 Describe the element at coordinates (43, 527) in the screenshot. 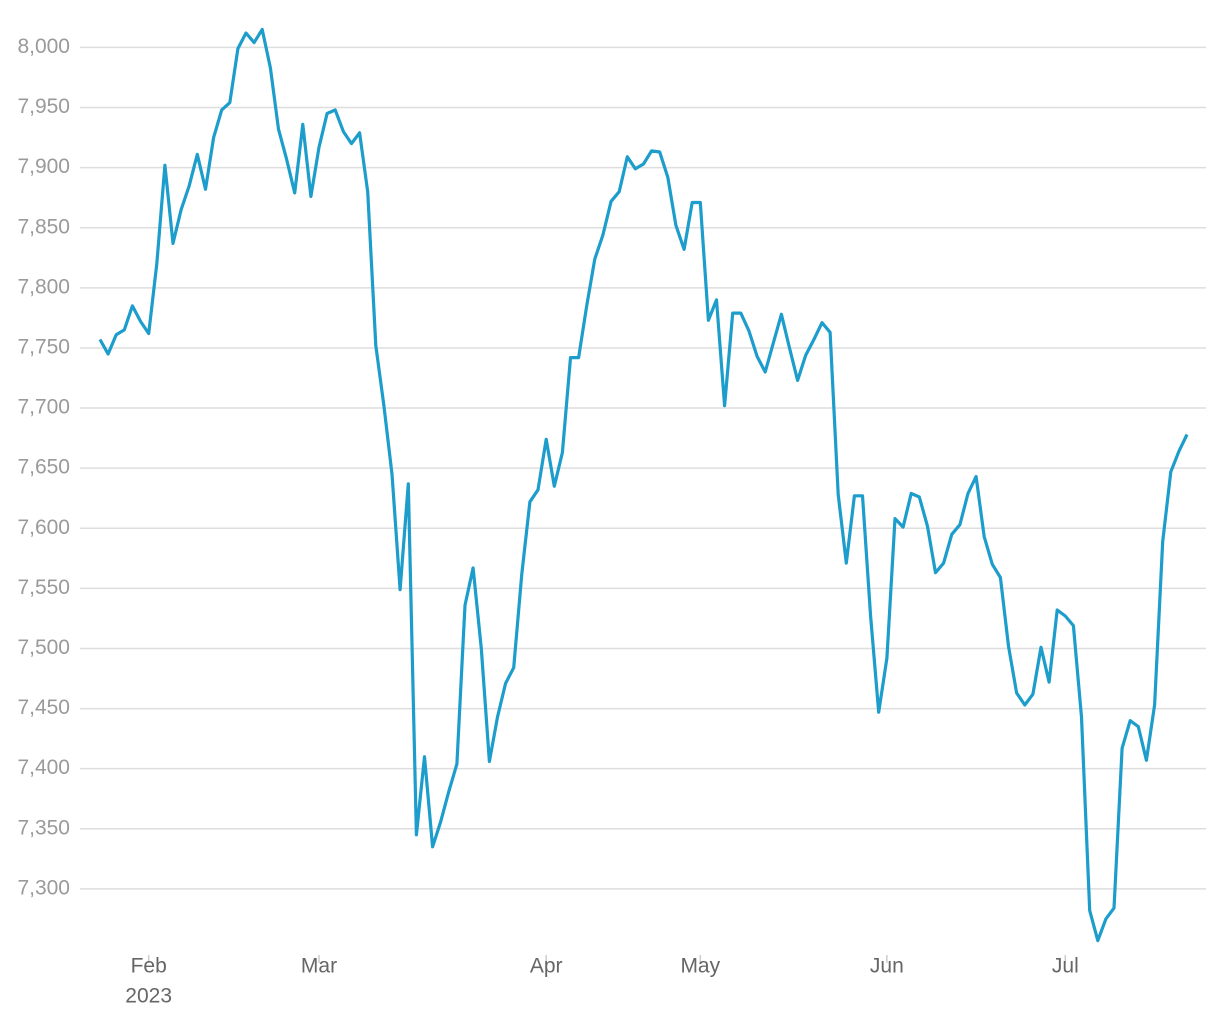

I see `y-tick-label: 7,600` at that location.